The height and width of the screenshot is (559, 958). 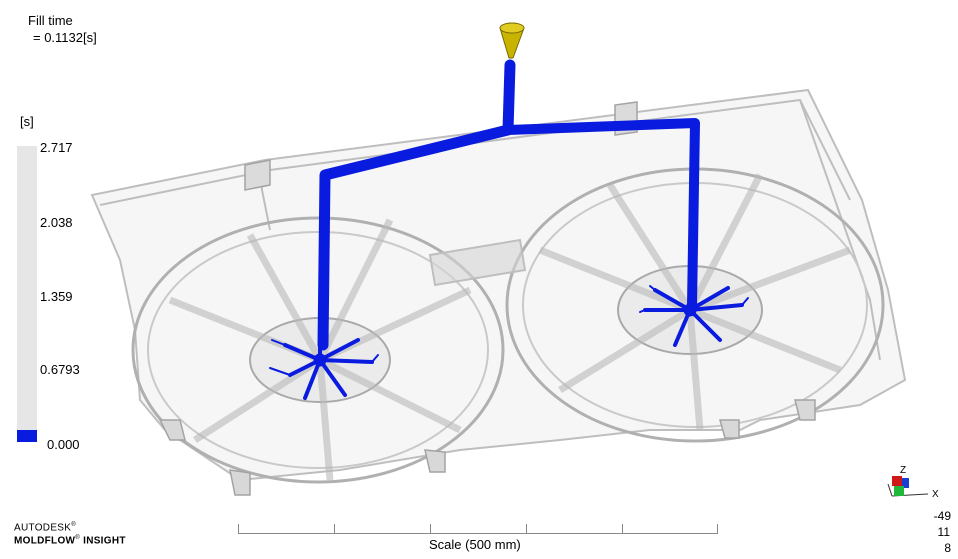 I want to click on triad-label-z: Z, so click(x=903, y=471).